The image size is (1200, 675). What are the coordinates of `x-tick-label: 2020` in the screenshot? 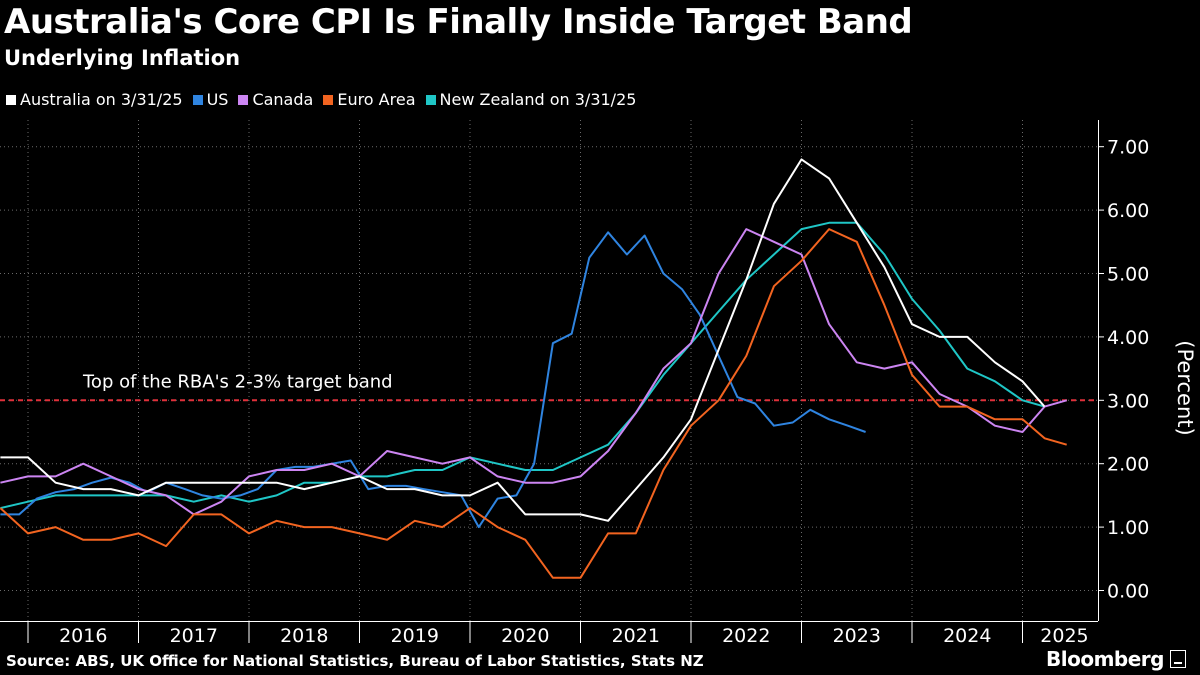 It's located at (525, 636).